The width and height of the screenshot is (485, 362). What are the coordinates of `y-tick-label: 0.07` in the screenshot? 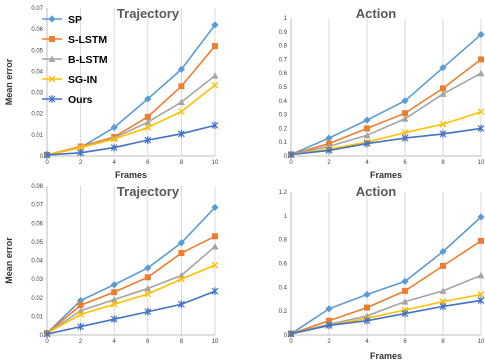 It's located at (37, 9).